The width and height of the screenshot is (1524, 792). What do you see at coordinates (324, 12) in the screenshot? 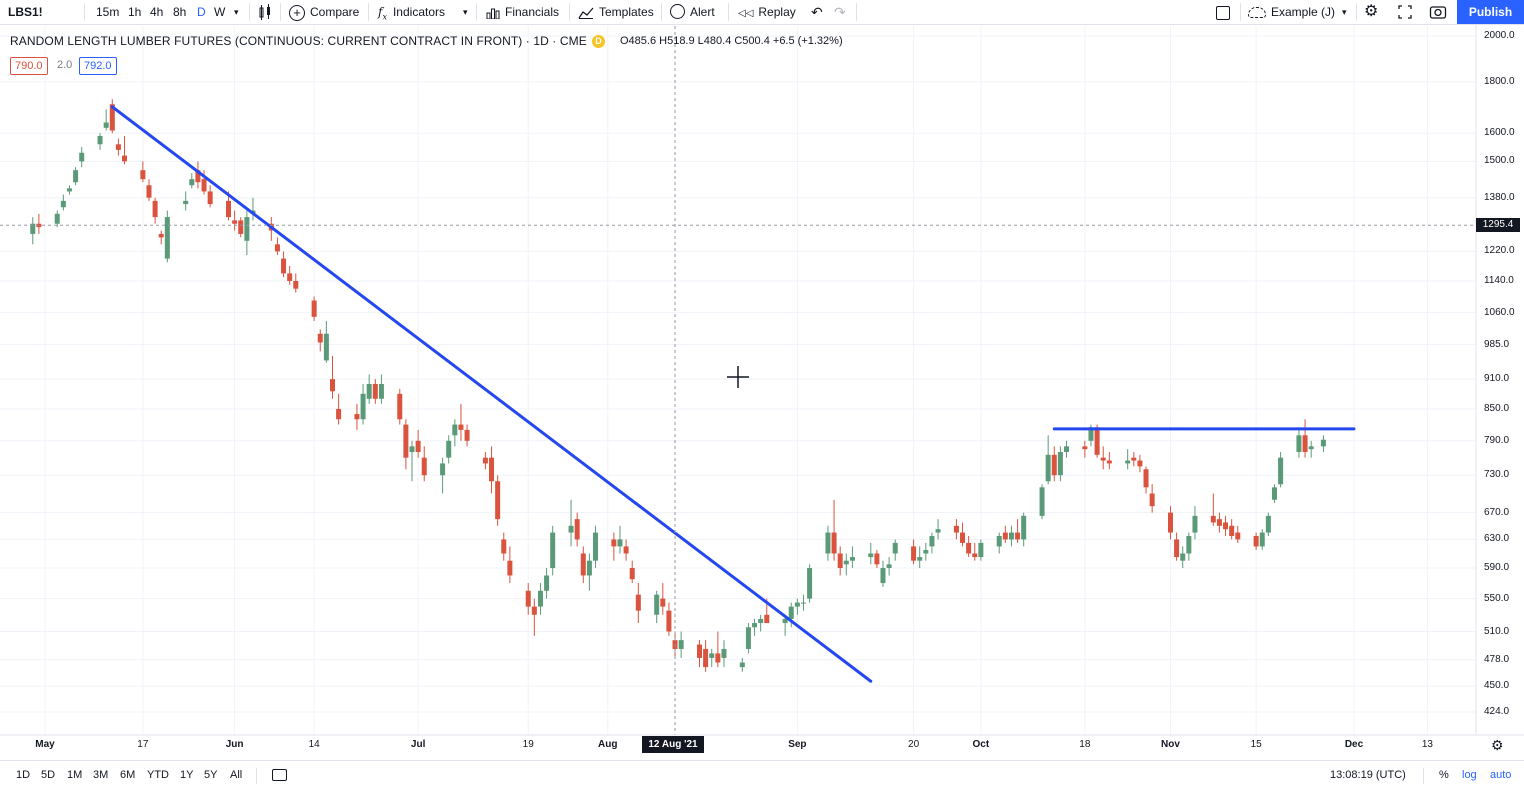
I see `compare-button: + Compare` at bounding box center [324, 12].